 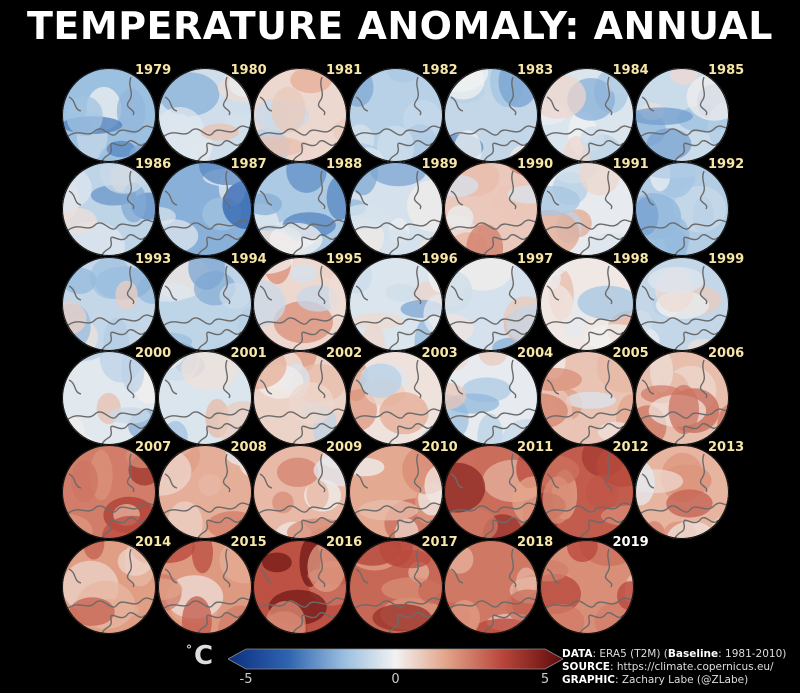 What do you see at coordinates (587, 492) in the screenshot?
I see `polar-map-2012` at bounding box center [587, 492].